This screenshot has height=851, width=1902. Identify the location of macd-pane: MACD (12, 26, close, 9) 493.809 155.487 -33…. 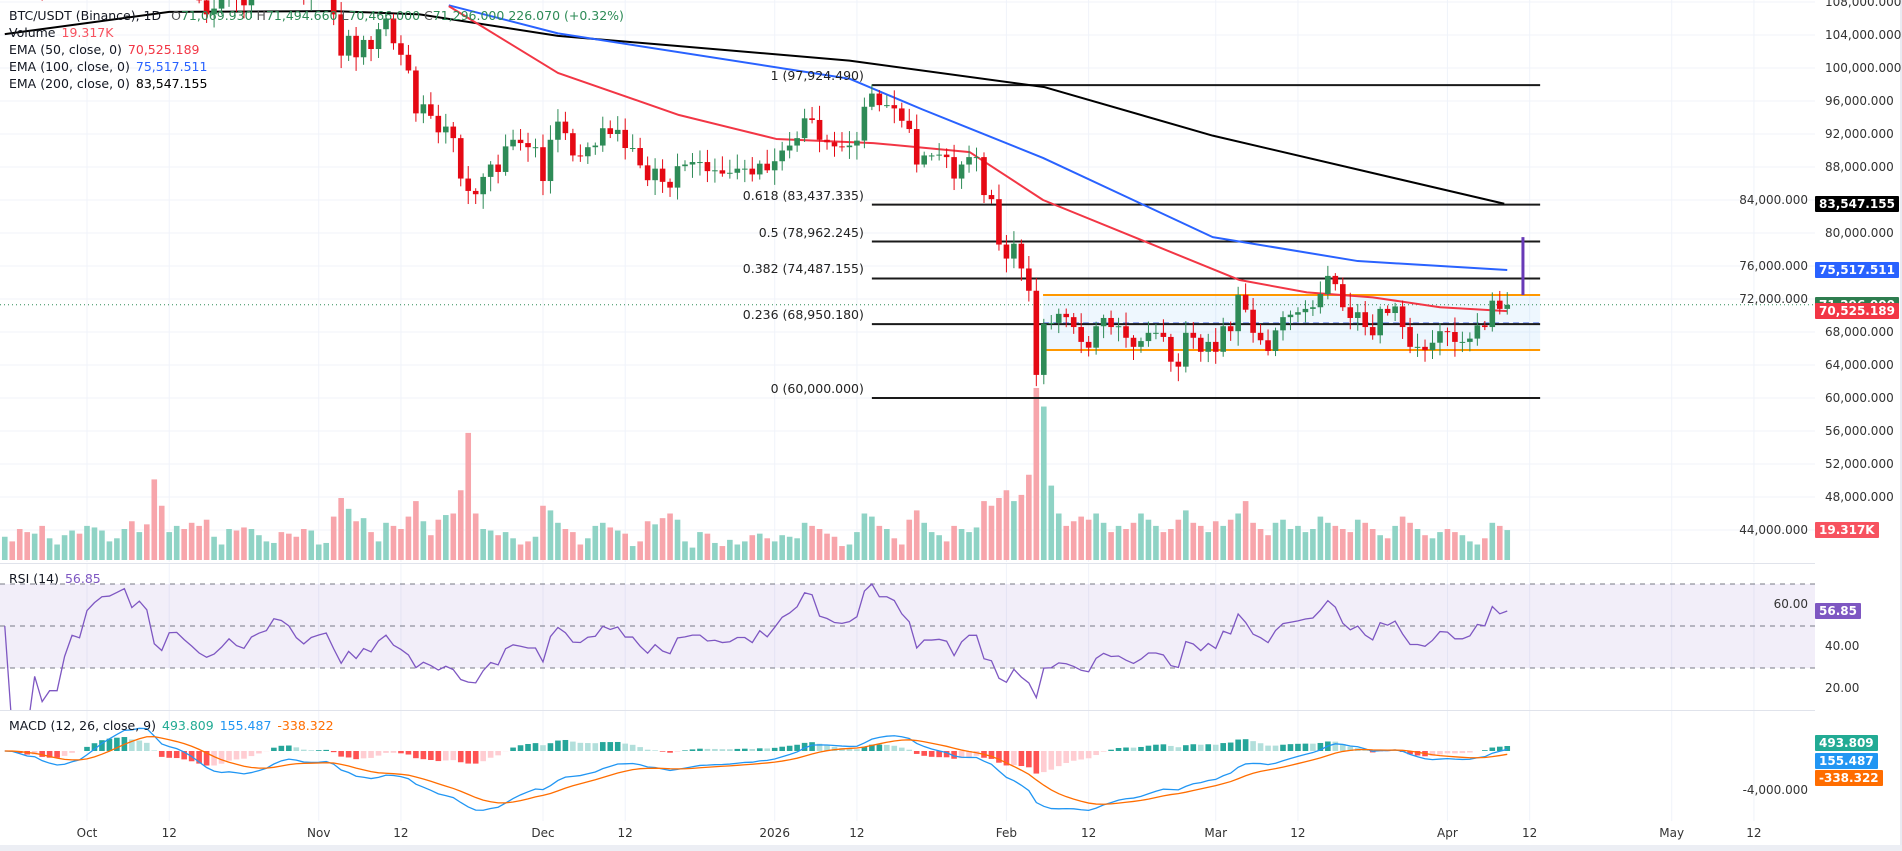
(907, 765).